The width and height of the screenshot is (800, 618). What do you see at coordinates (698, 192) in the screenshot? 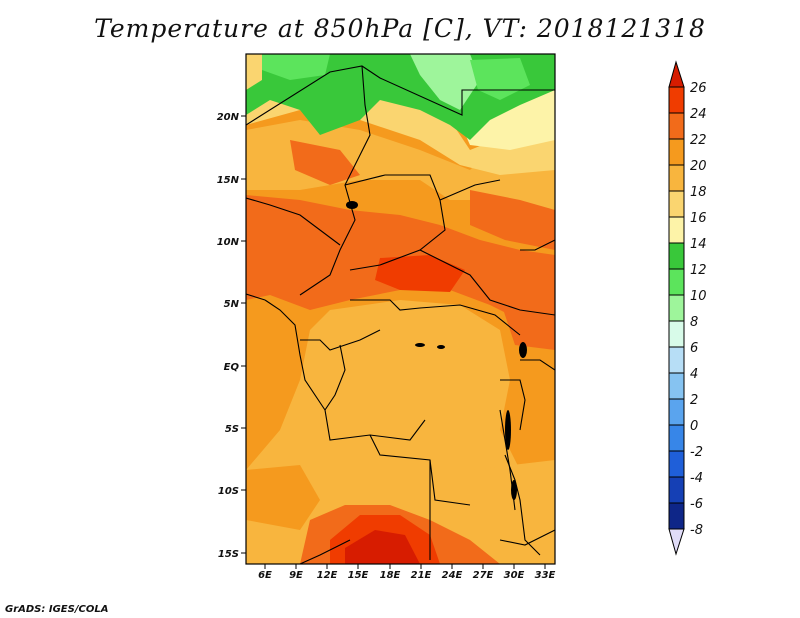
I see `colorbar-label: 18` at bounding box center [698, 192].